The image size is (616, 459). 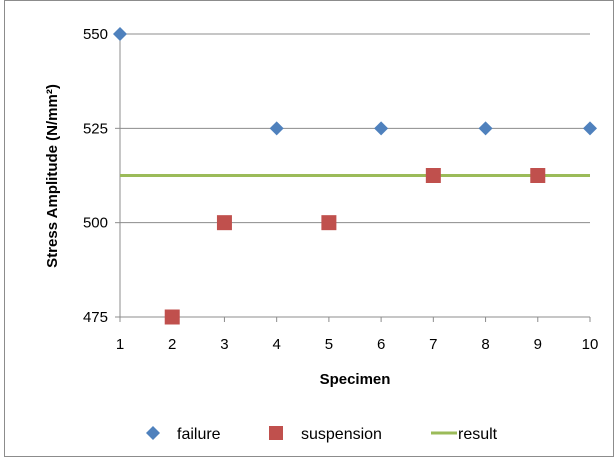 I want to click on y-axis-title: Stress Amplitude (N/mm²), so click(x=52, y=176).